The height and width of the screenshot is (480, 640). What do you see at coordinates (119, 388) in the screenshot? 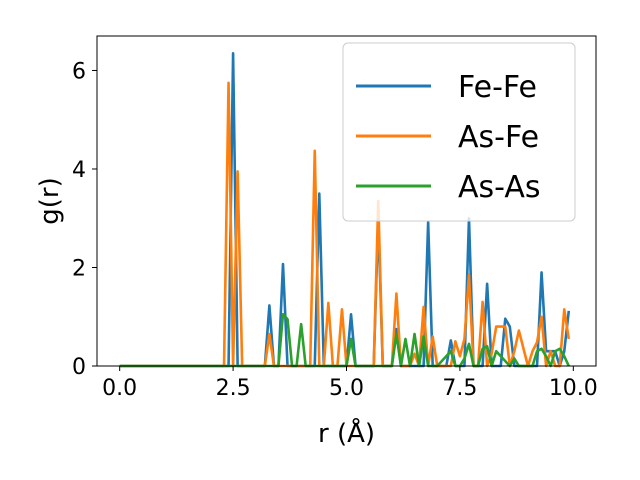
I see `x-tick-label: 0.0` at bounding box center [119, 388].